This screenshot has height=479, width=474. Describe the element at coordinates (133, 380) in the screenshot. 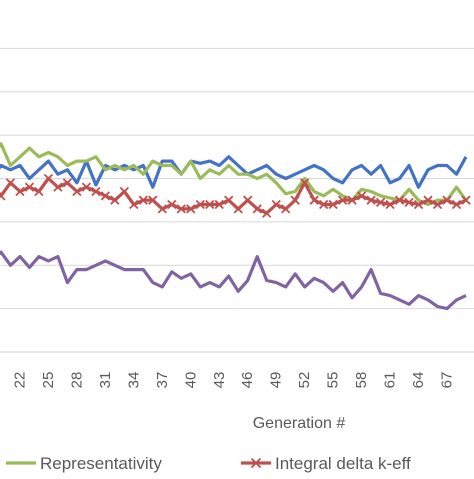

I see `x-tick-label: 34` at that location.